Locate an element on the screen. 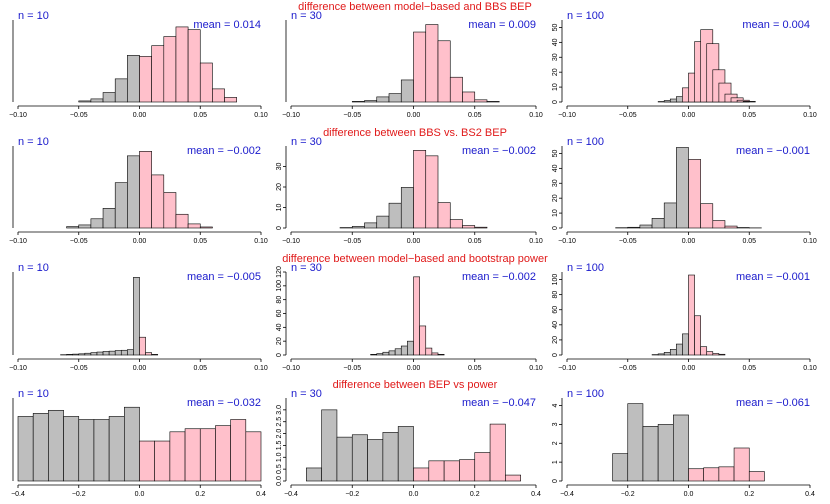 This screenshot has width=830, height=504. y-tick-label: 2 is located at coordinates (555, 443).